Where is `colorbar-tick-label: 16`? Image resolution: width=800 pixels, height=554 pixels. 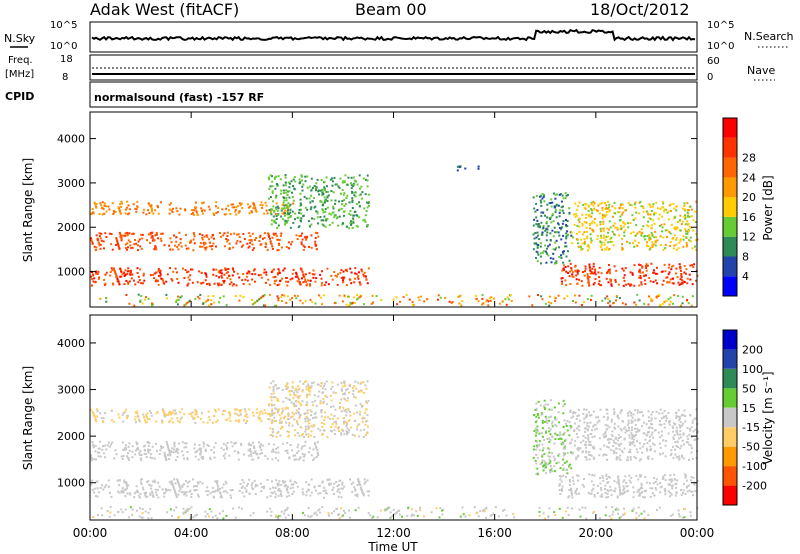
colorbar-tick-label: 16 is located at coordinates (749, 217).